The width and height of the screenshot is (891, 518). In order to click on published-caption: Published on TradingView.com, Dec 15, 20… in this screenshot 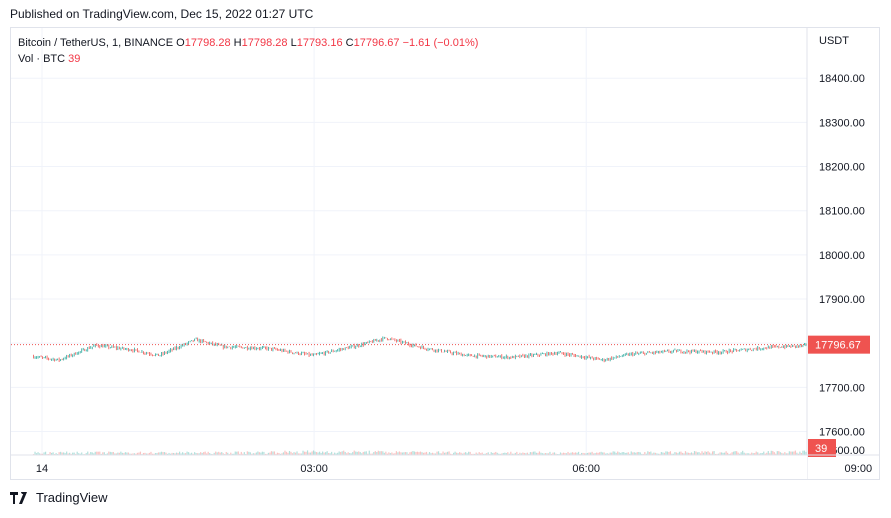, I will do `click(162, 14)`.